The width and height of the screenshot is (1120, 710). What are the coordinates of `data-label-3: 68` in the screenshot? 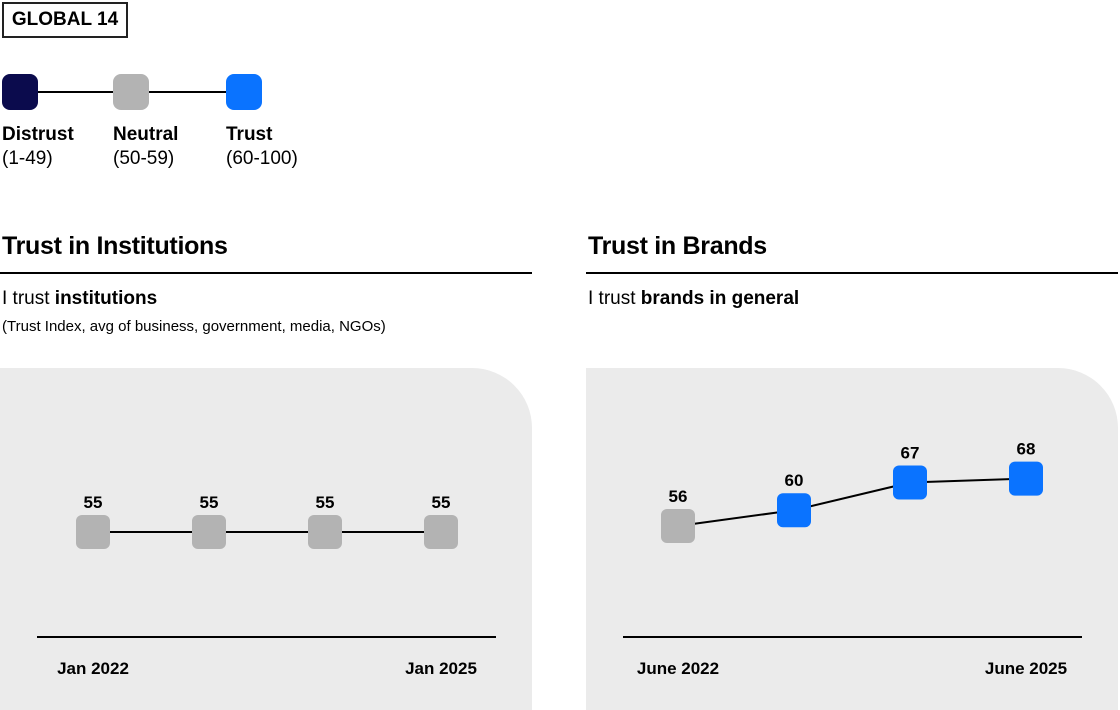 It's located at (1026, 449).